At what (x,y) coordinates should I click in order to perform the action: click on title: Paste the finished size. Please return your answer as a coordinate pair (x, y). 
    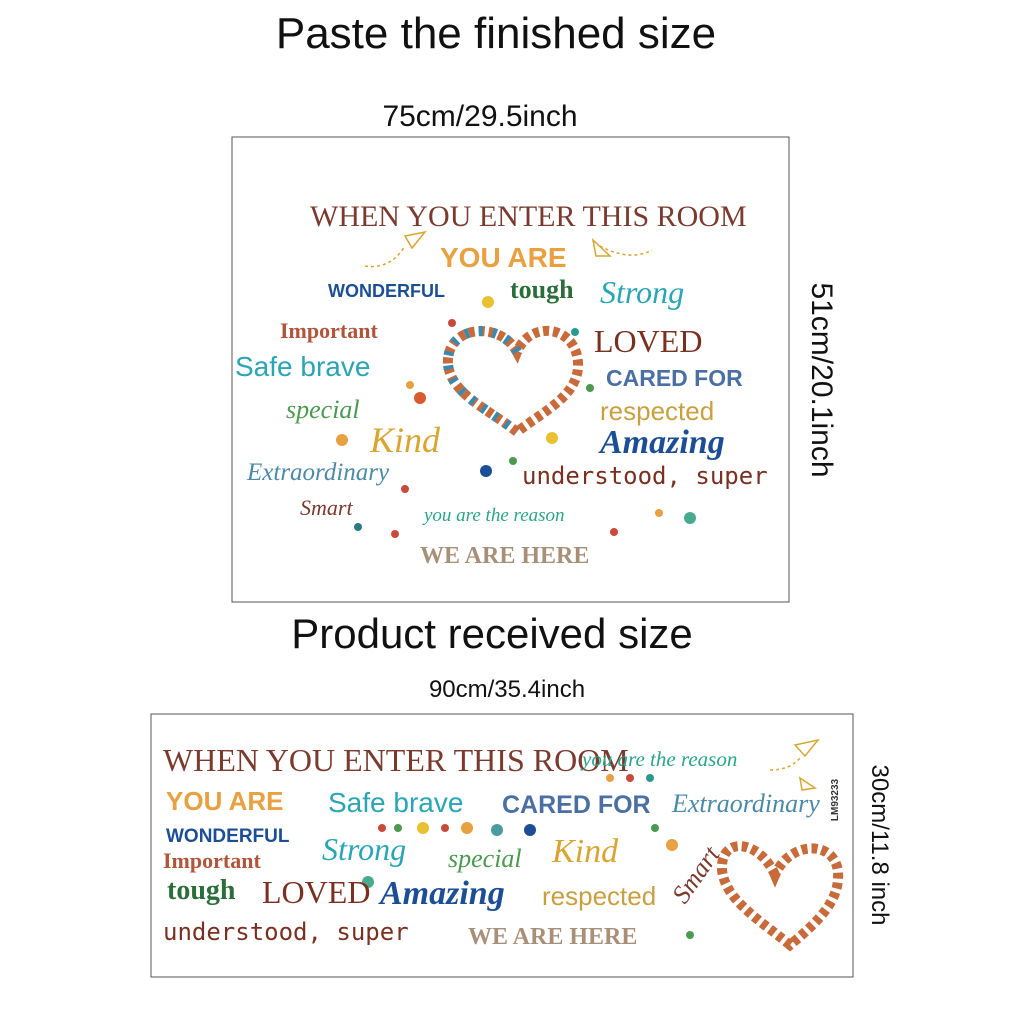
    Looking at the image, I should click on (496, 33).